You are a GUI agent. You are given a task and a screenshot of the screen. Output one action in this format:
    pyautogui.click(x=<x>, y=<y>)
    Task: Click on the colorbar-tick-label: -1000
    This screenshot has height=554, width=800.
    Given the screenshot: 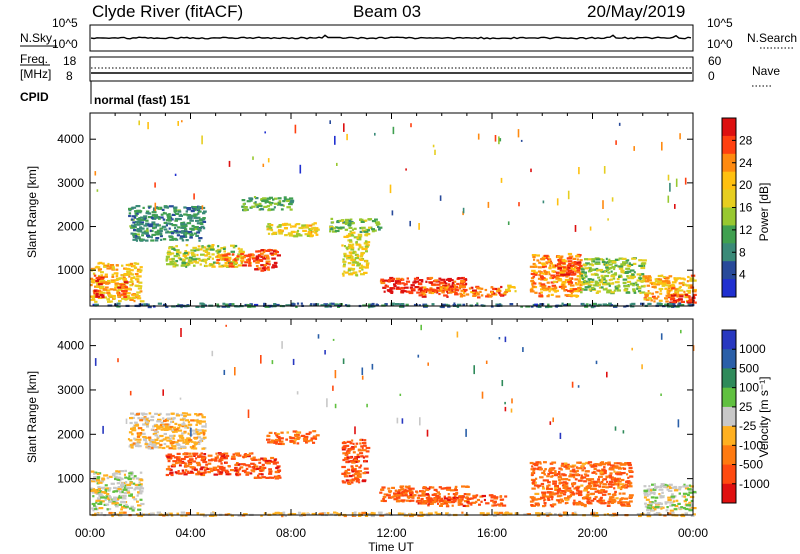 What is the action you would take?
    pyautogui.click(x=754, y=484)
    